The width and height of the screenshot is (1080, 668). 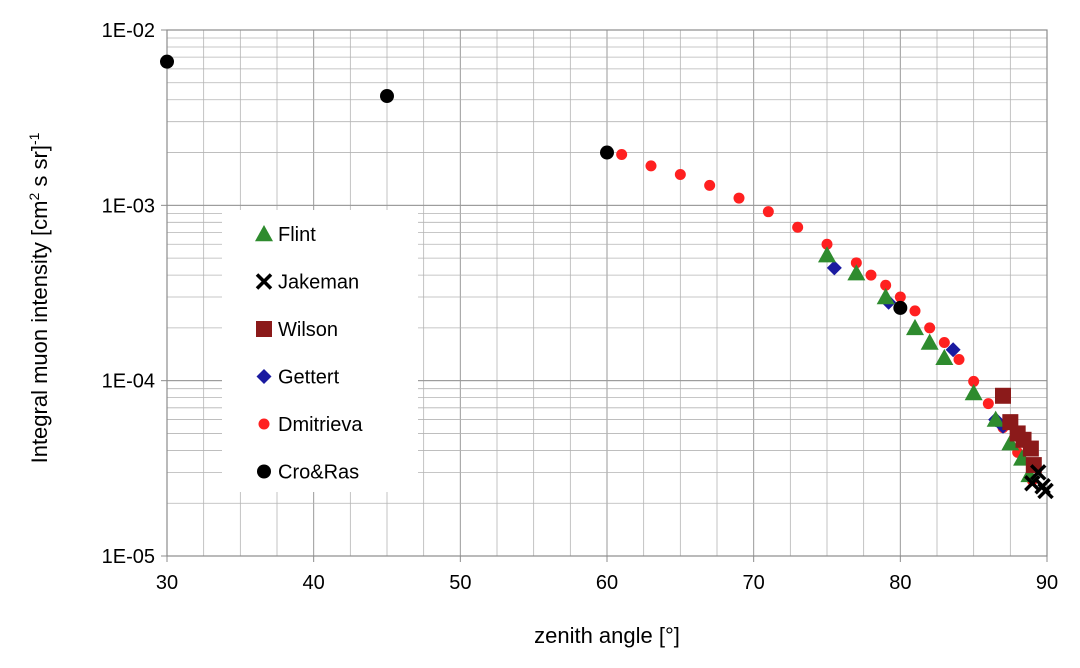 I want to click on legend-label-jakeman: Jakeman, so click(x=318, y=283).